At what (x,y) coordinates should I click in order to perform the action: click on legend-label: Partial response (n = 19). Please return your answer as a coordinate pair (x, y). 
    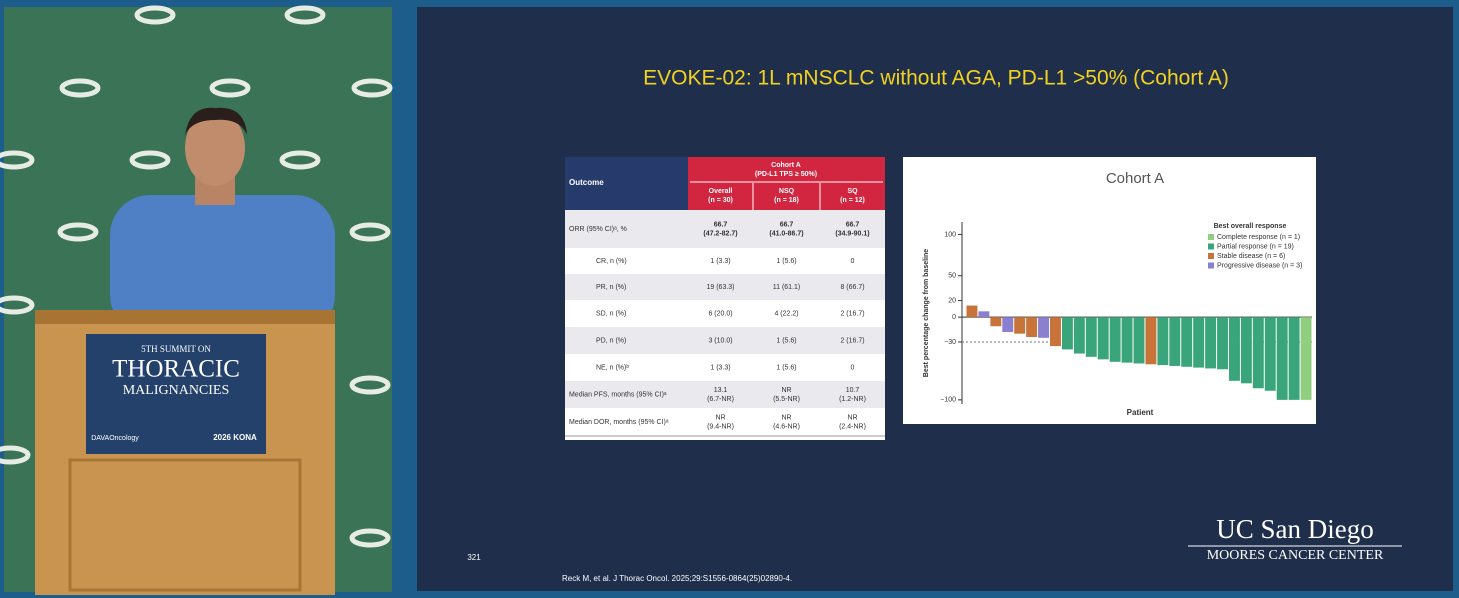
    Looking at the image, I should click on (1255, 246).